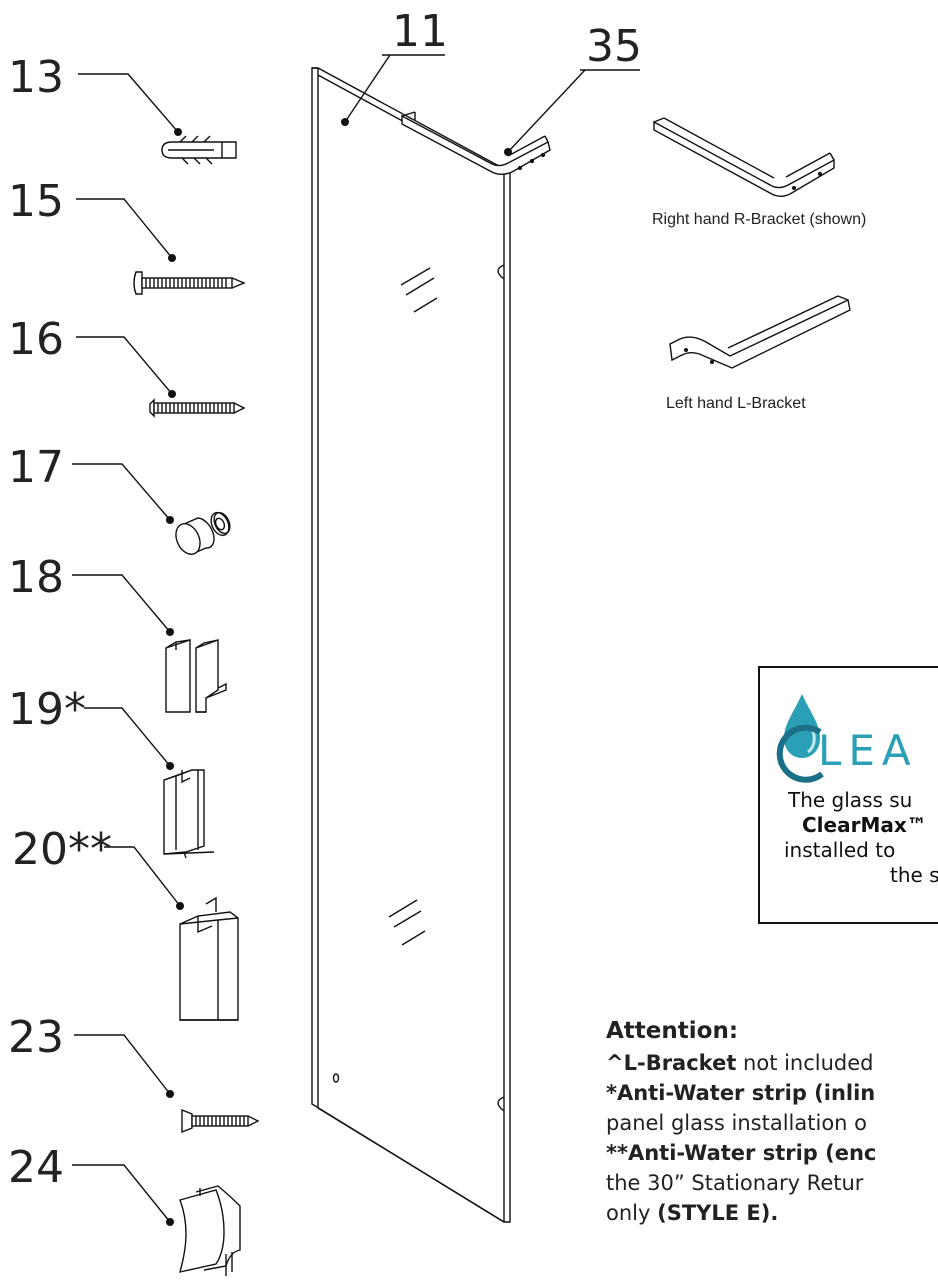 This screenshot has height=1287, width=938. Describe the element at coordinates (199, 150) in the screenshot. I see `part-13-anchor` at that location.